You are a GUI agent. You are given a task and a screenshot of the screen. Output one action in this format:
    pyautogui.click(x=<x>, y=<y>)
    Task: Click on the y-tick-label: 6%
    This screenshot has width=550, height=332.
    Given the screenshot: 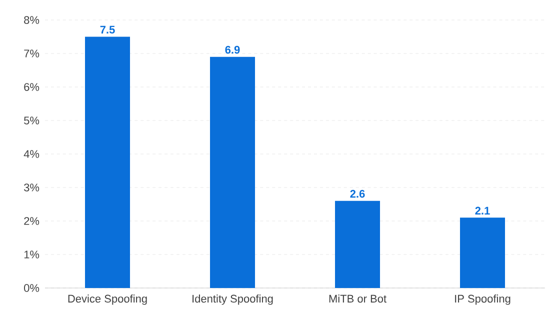 What is the action you would take?
    pyautogui.click(x=32, y=87)
    